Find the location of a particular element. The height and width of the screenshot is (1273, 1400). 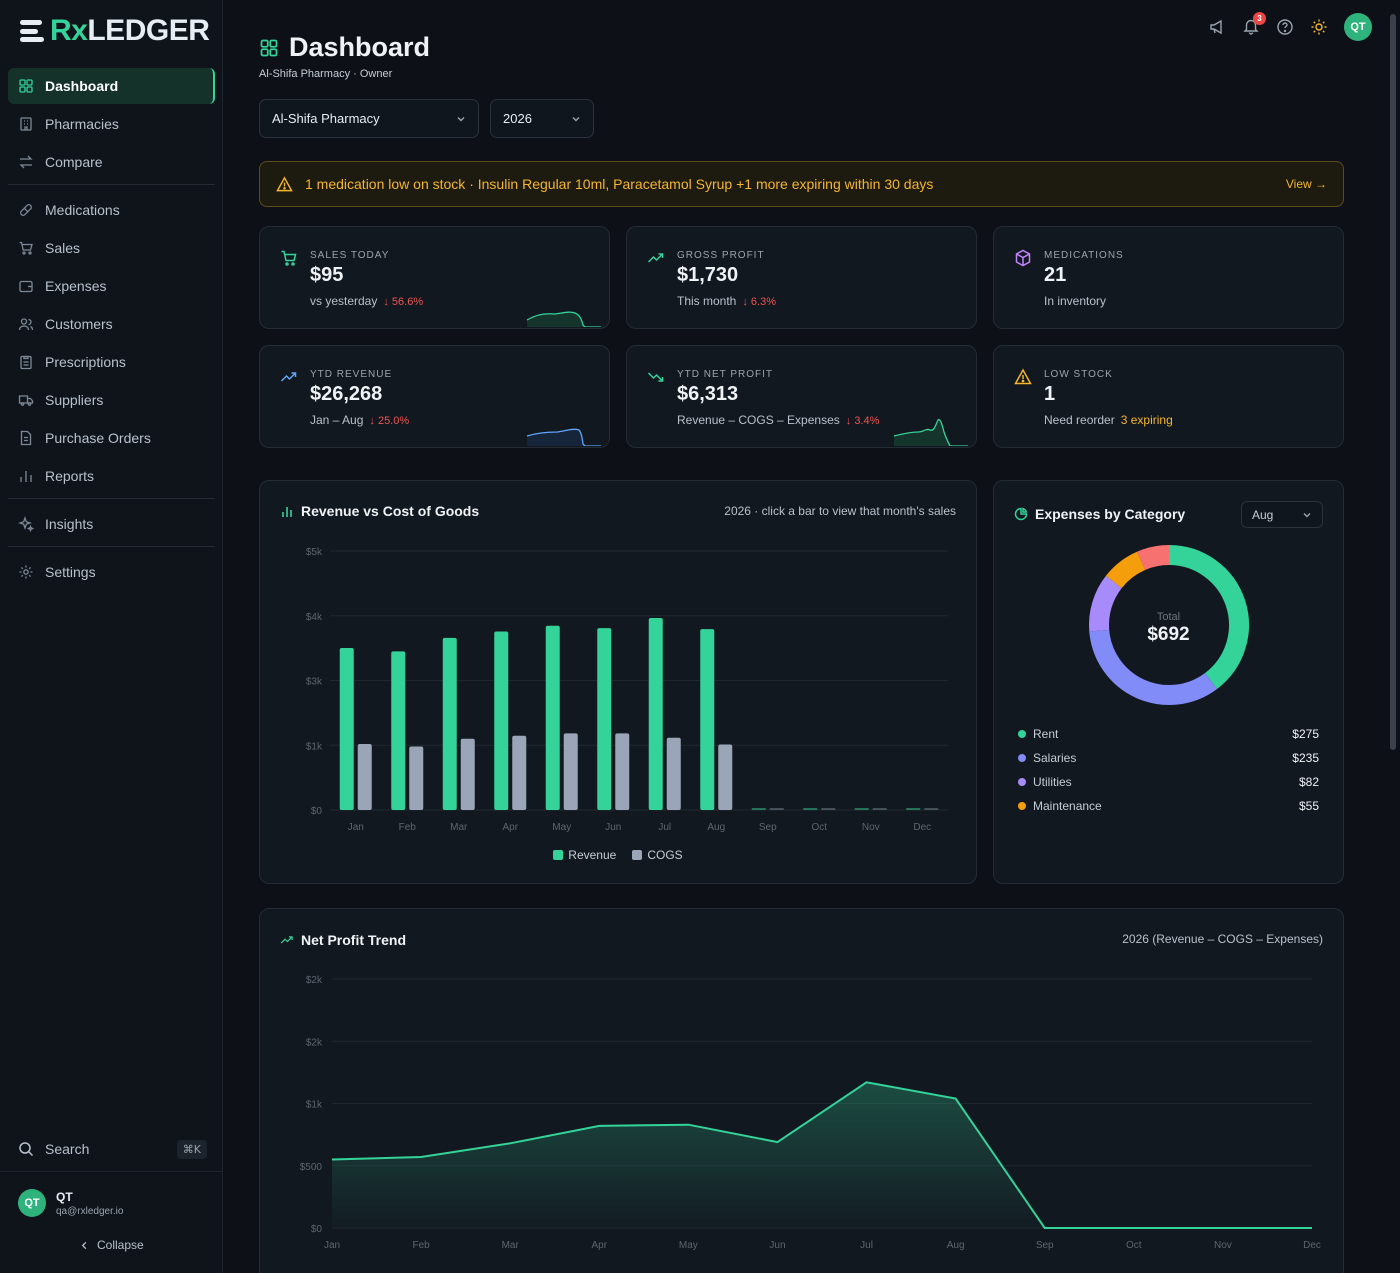

sidebar-item-expenses: Expenses is located at coordinates (111, 286).